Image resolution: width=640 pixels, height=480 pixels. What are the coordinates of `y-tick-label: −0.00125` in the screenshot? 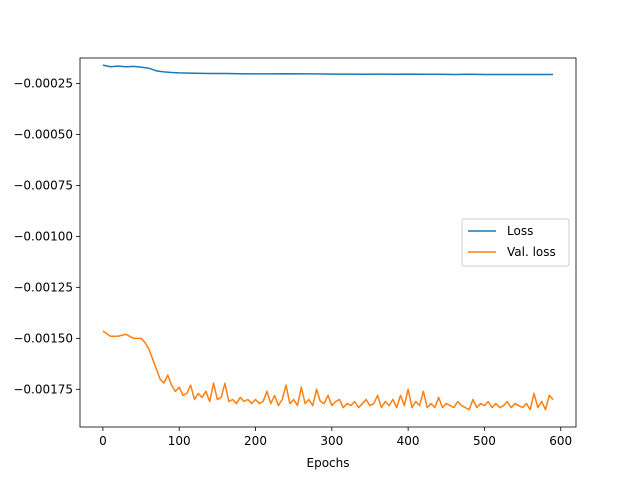 It's located at (43, 287).